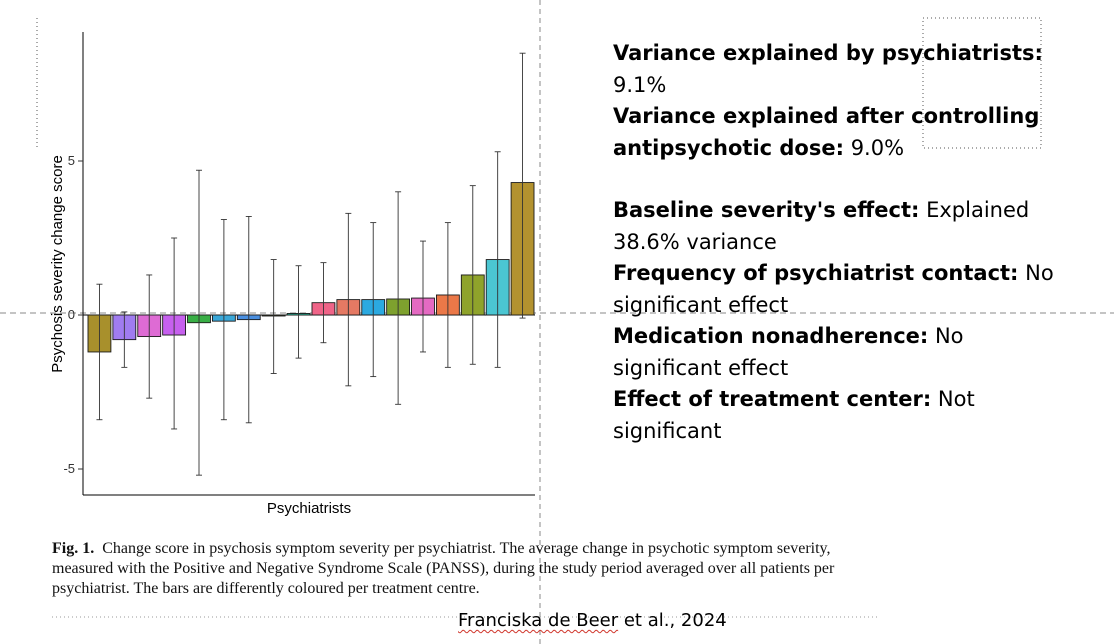  Describe the element at coordinates (672, 620) in the screenshot. I see `citation-rest: et al., 2024` at that location.